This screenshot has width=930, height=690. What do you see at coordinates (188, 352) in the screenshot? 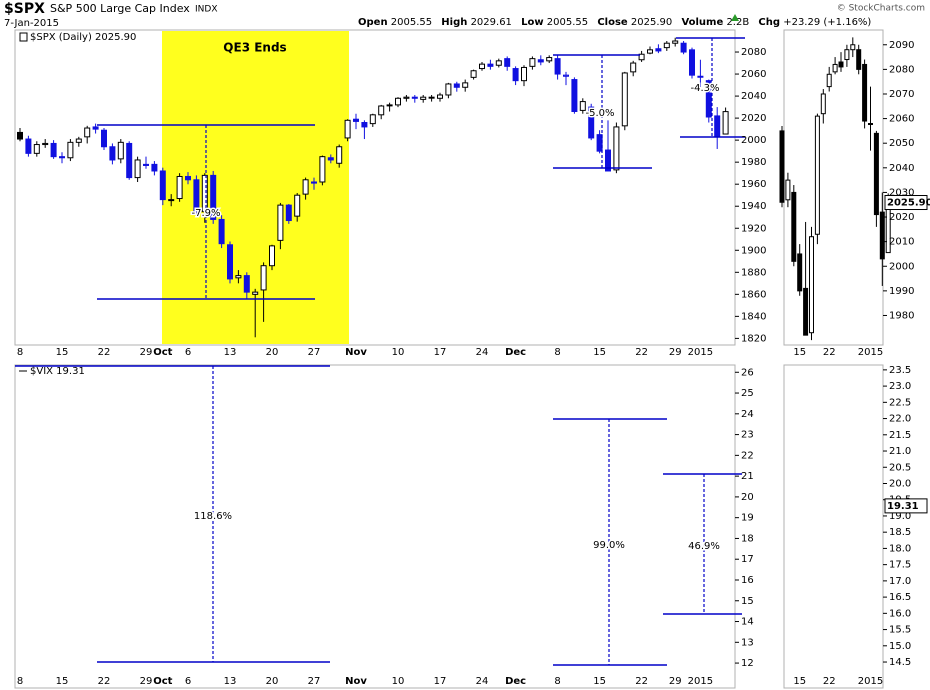
I see `x-tick-label: 6` at bounding box center [188, 352].